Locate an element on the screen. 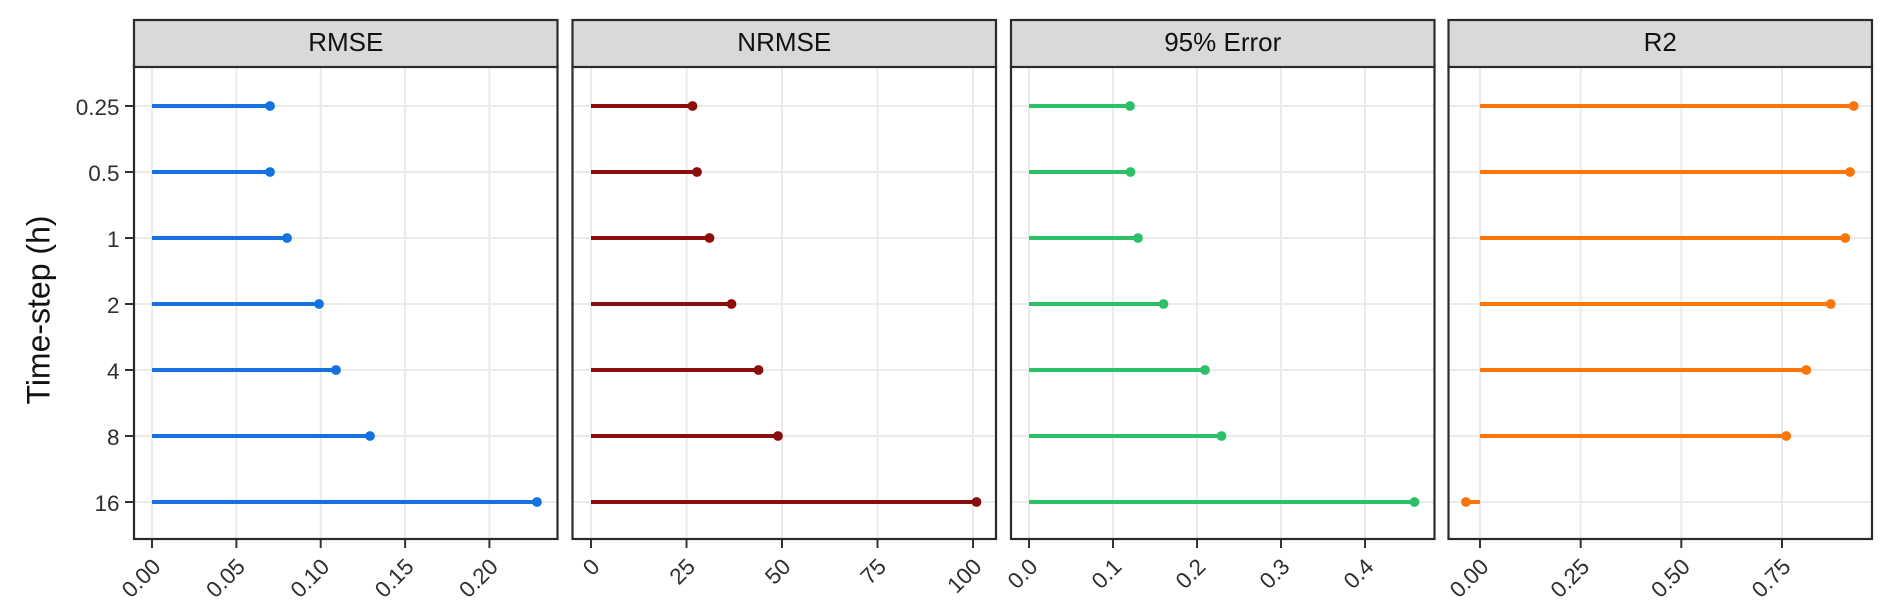 Image resolution: width=1892 pixels, height=616 pixels. svg-text: 0.5 is located at coordinates (103, 173).